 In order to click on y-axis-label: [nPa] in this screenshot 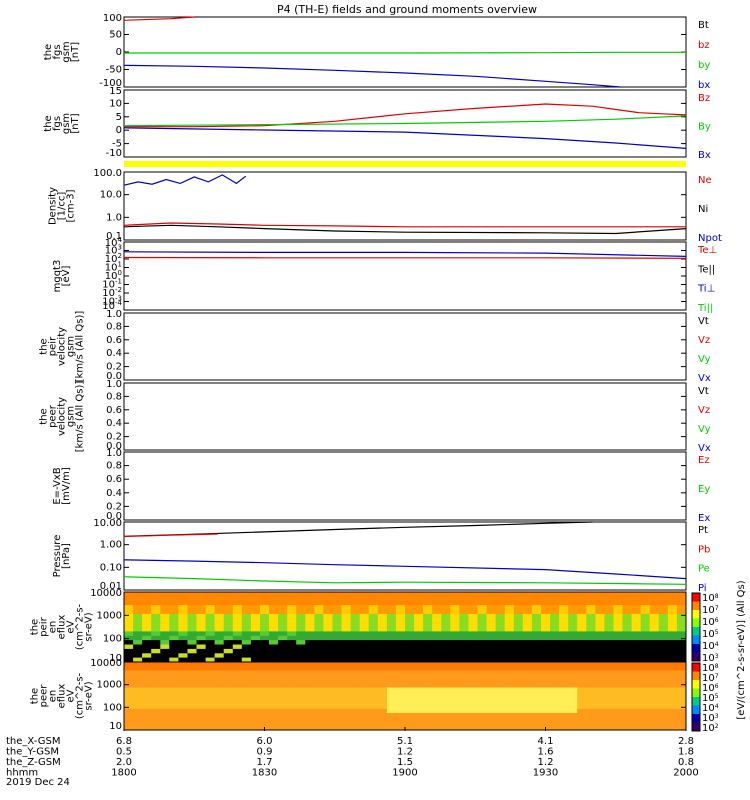, I will do `click(66, 556)`.